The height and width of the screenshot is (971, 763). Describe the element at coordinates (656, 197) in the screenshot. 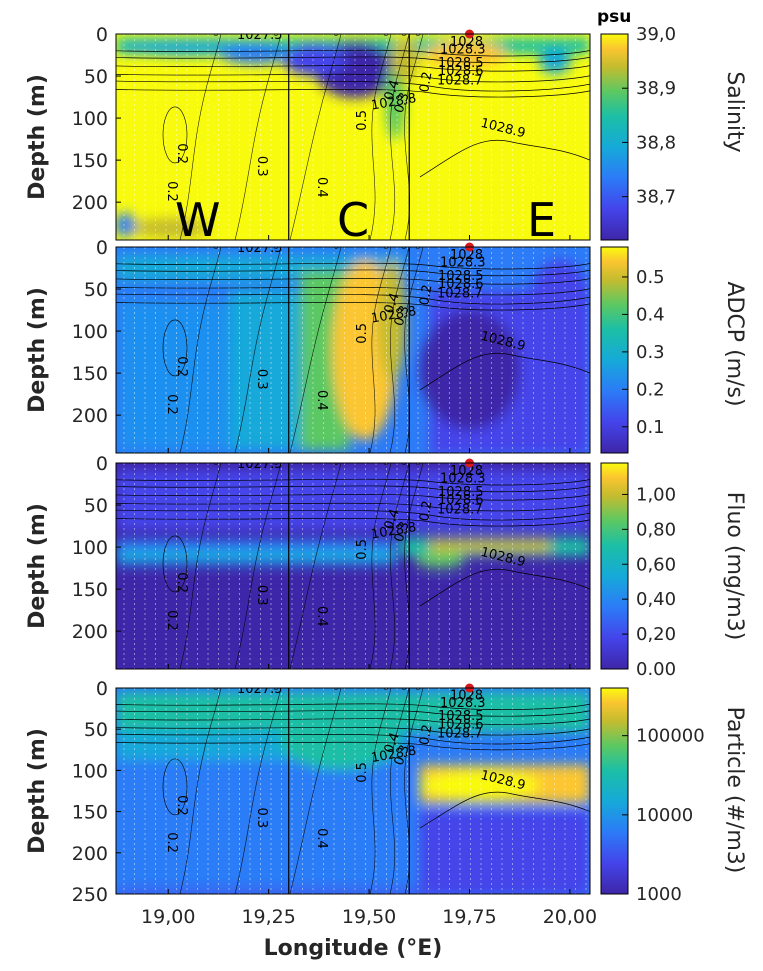

I see `colorbar-tick-label: 38,7` at that location.